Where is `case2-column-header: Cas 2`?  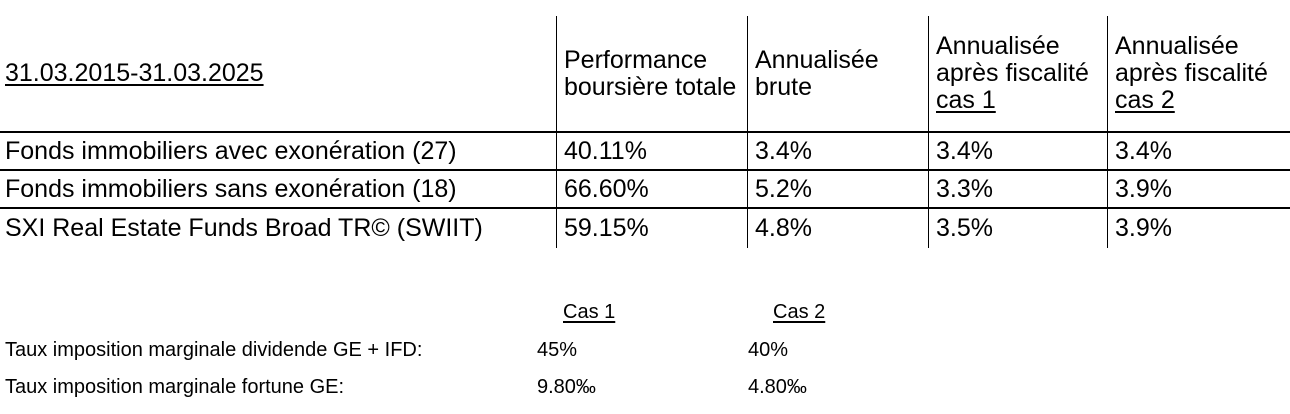 case2-column-header: Cas 2 is located at coordinates (799, 312).